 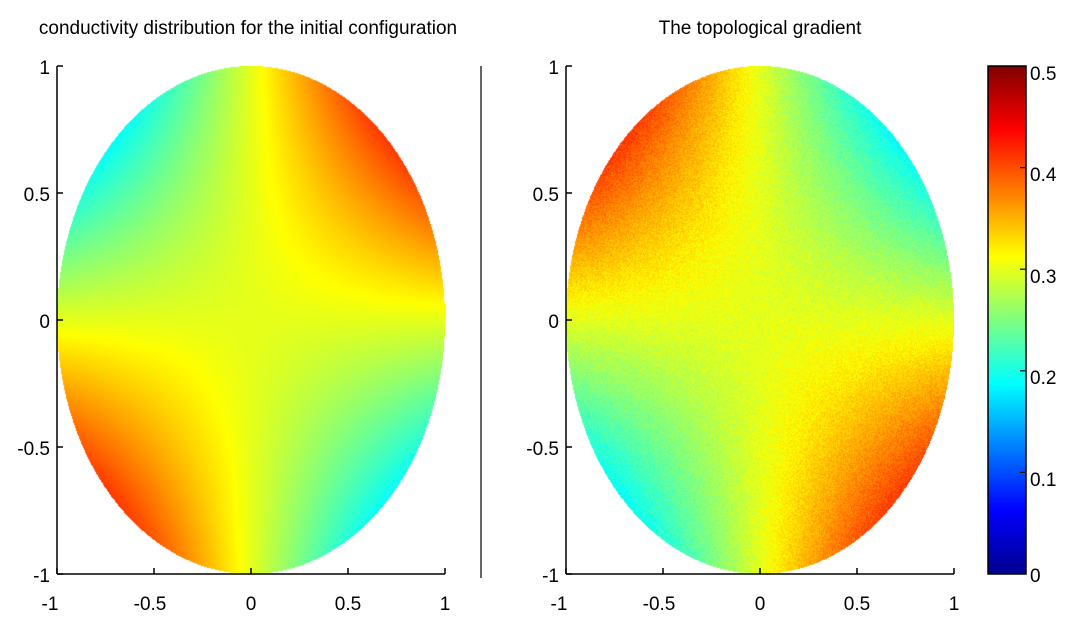 What do you see at coordinates (33, 449) in the screenshot?
I see `left-y-tick-label: -0.5` at bounding box center [33, 449].